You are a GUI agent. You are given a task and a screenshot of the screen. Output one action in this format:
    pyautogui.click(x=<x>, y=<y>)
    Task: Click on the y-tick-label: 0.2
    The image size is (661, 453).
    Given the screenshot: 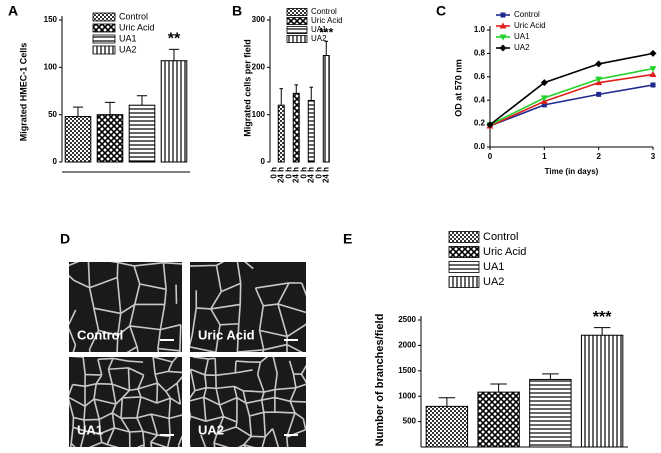 What is the action you would take?
    pyautogui.click(x=480, y=123)
    